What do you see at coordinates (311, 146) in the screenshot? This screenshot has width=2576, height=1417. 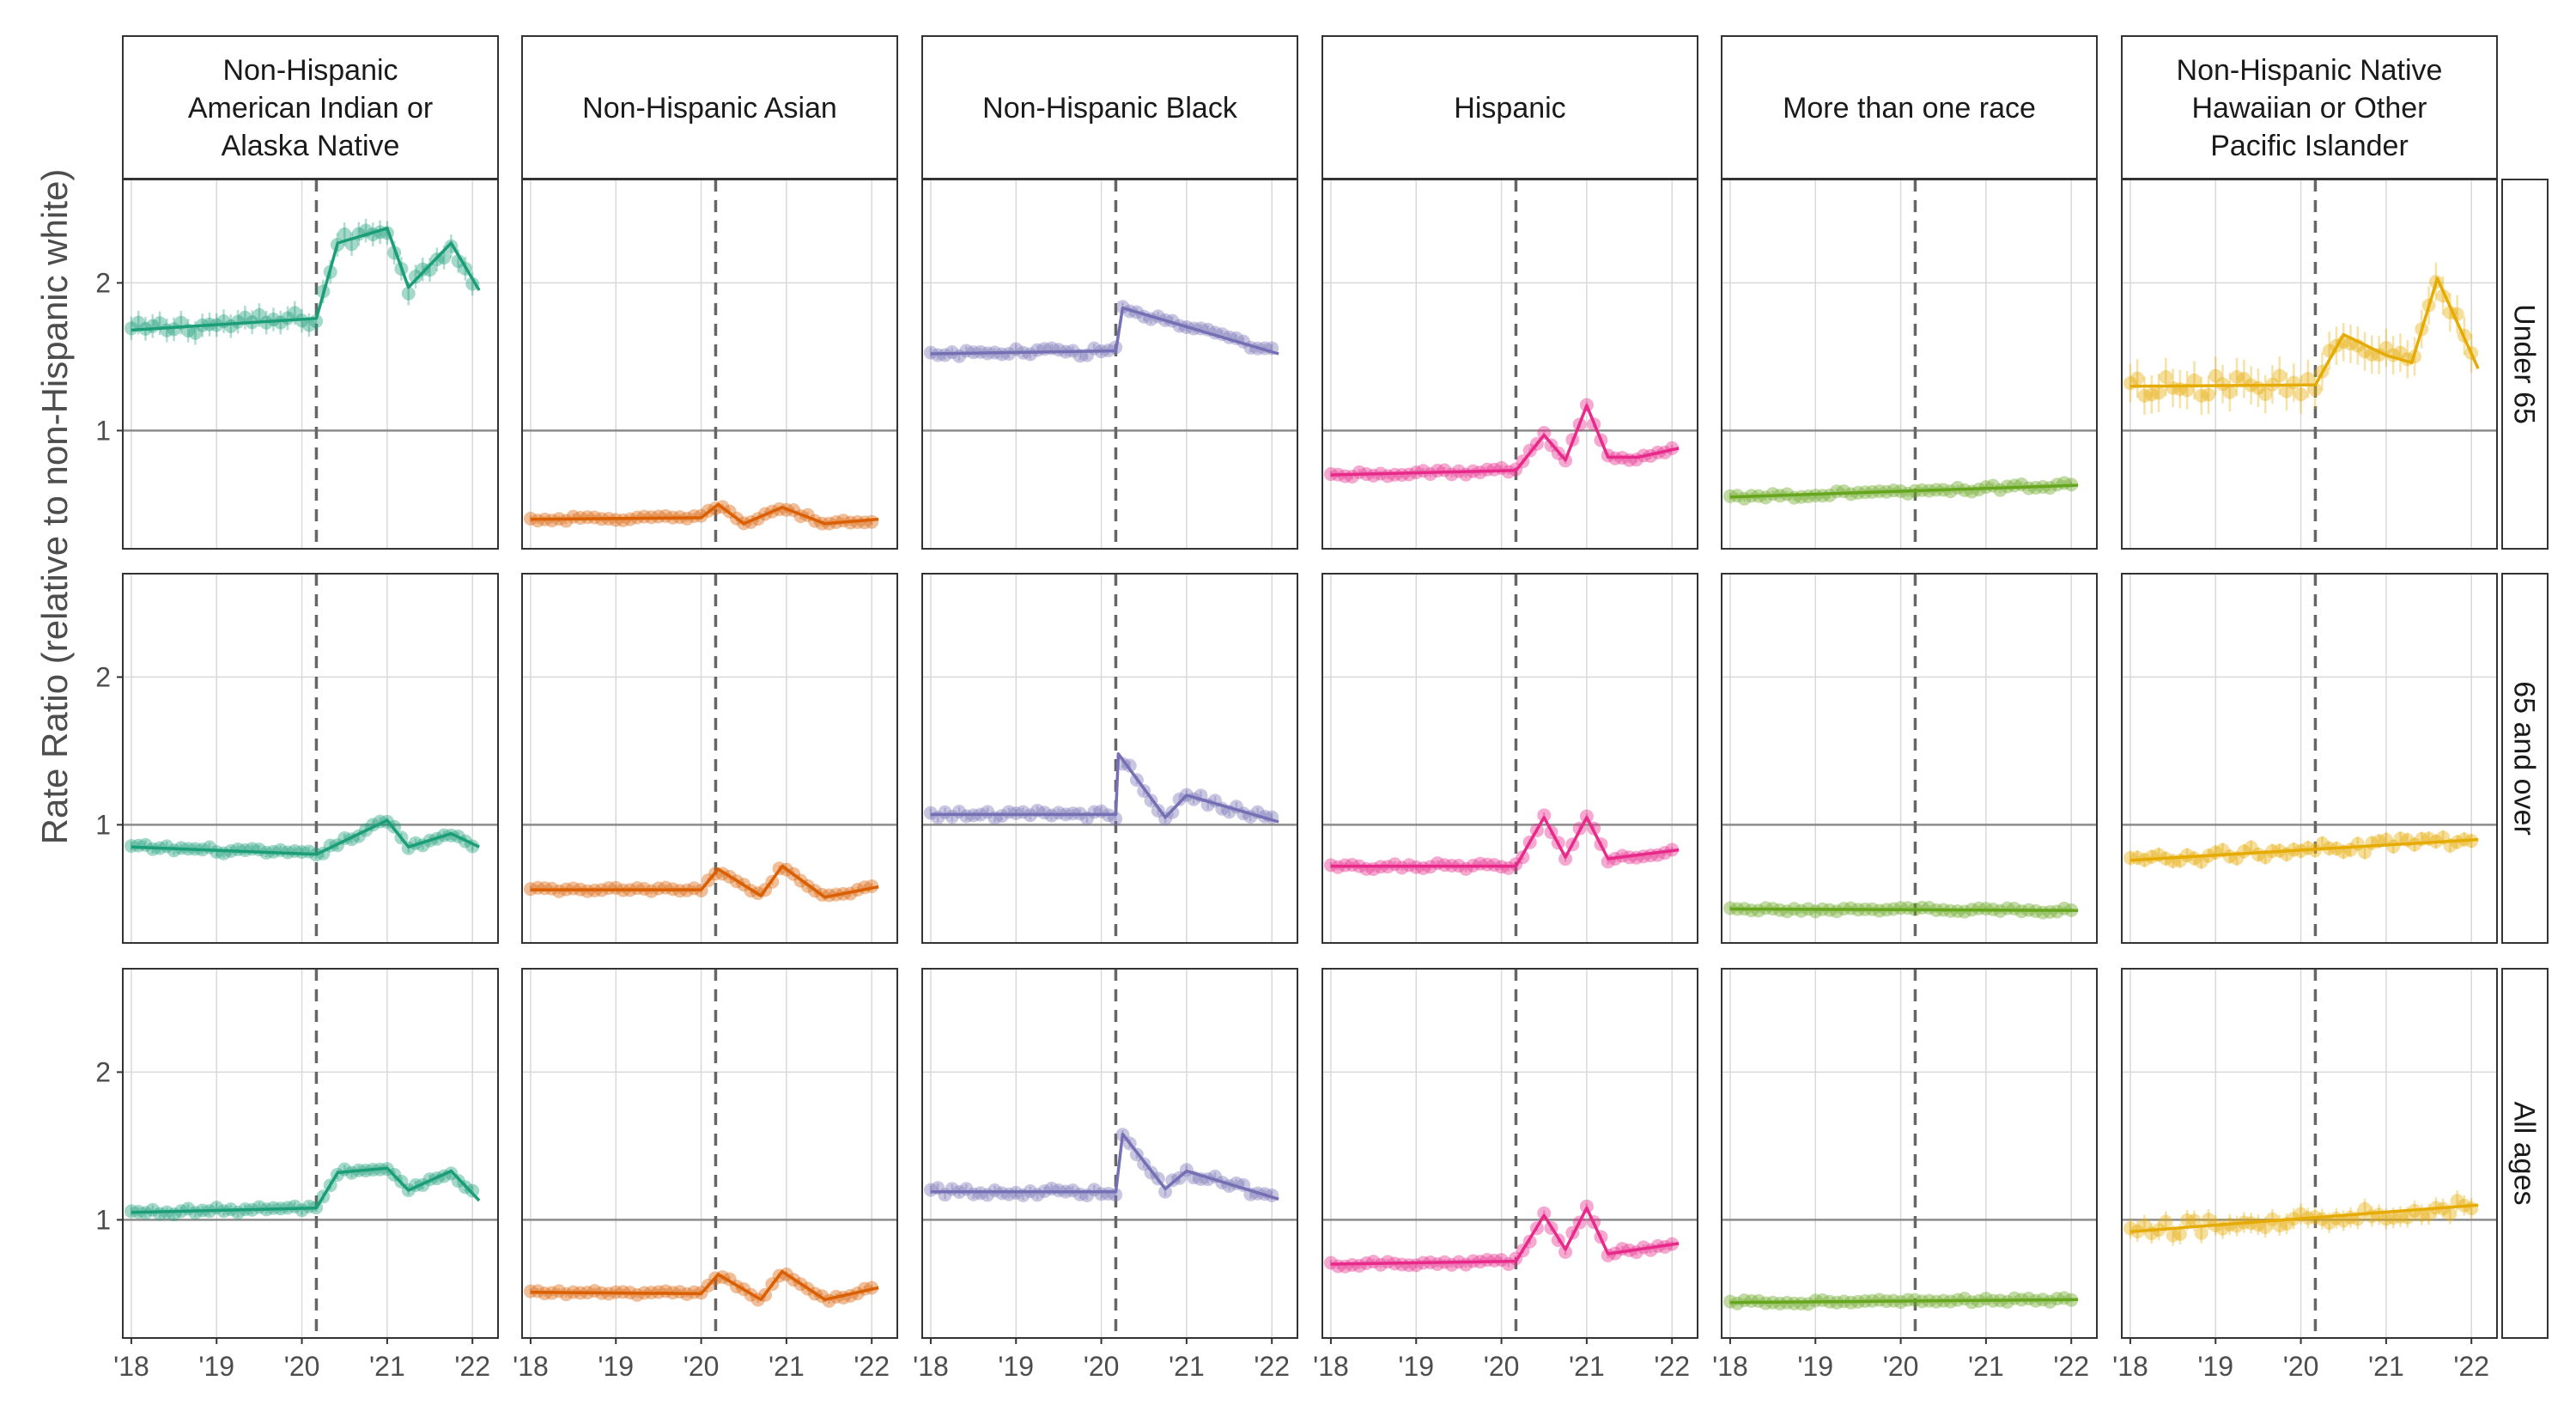 I see `column-strip-label: Alaska Native` at bounding box center [311, 146].